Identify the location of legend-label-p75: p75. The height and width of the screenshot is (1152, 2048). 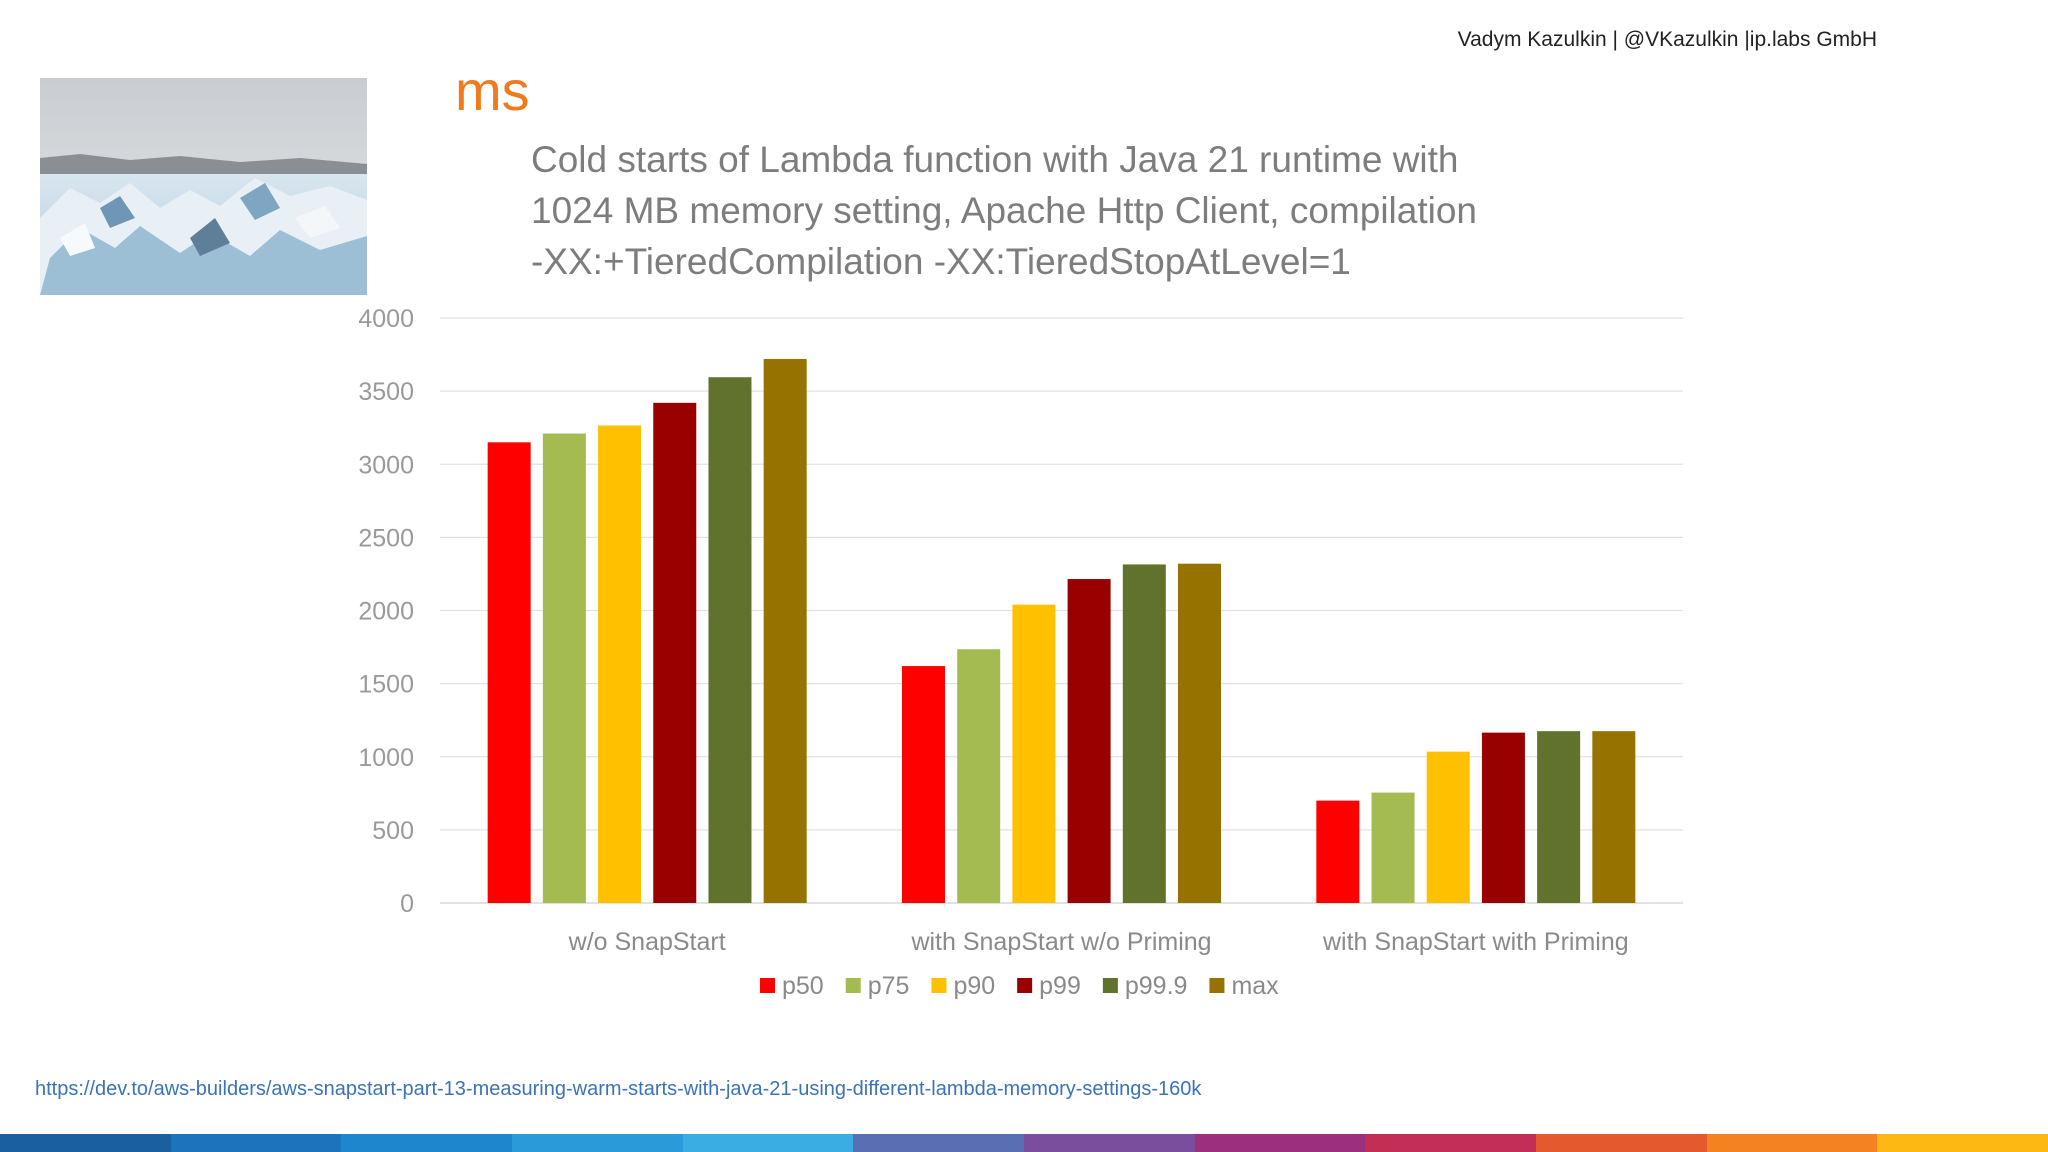
(889, 986).